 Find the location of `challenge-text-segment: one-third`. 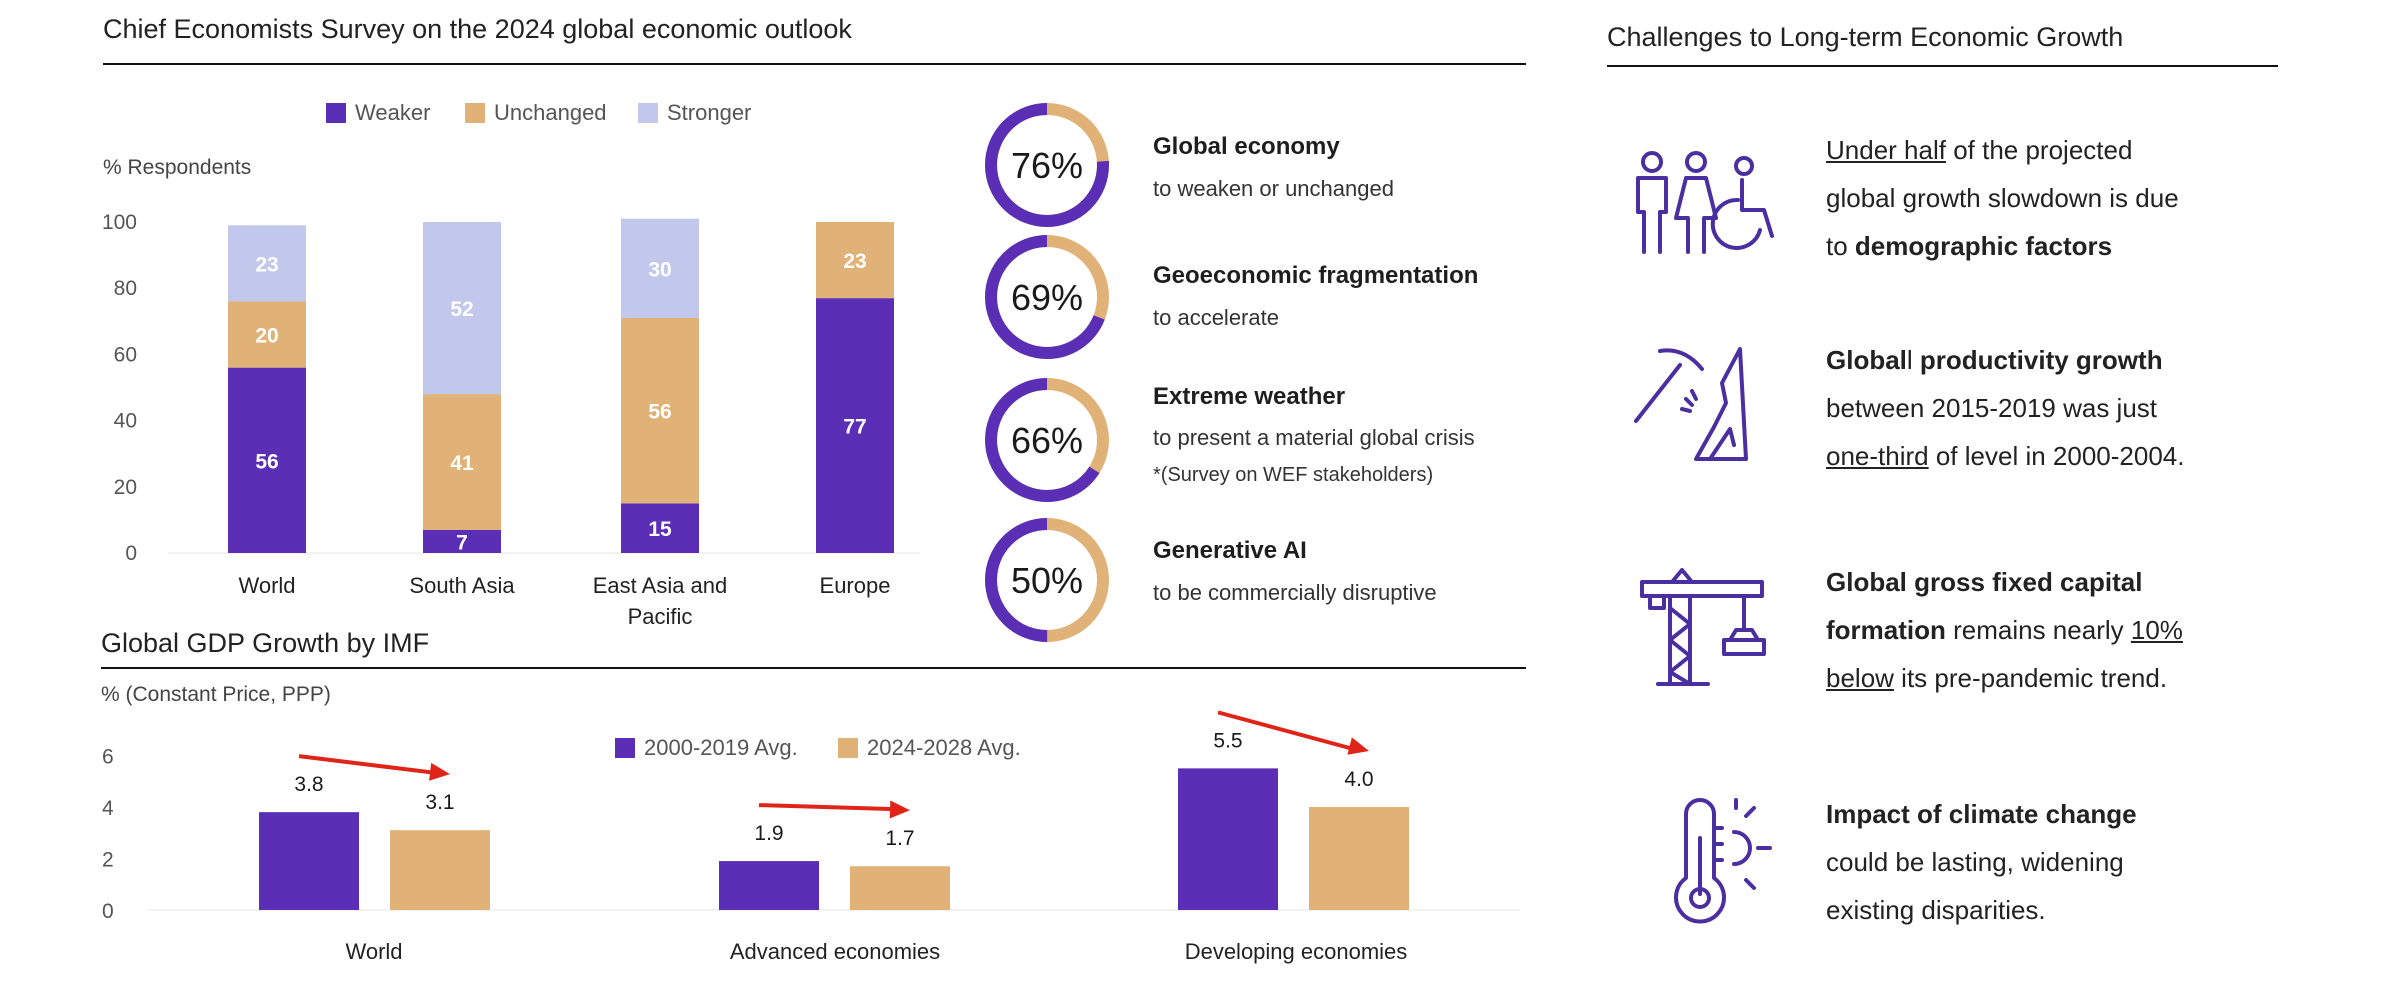

challenge-text-segment: one-third is located at coordinates (1877, 456).